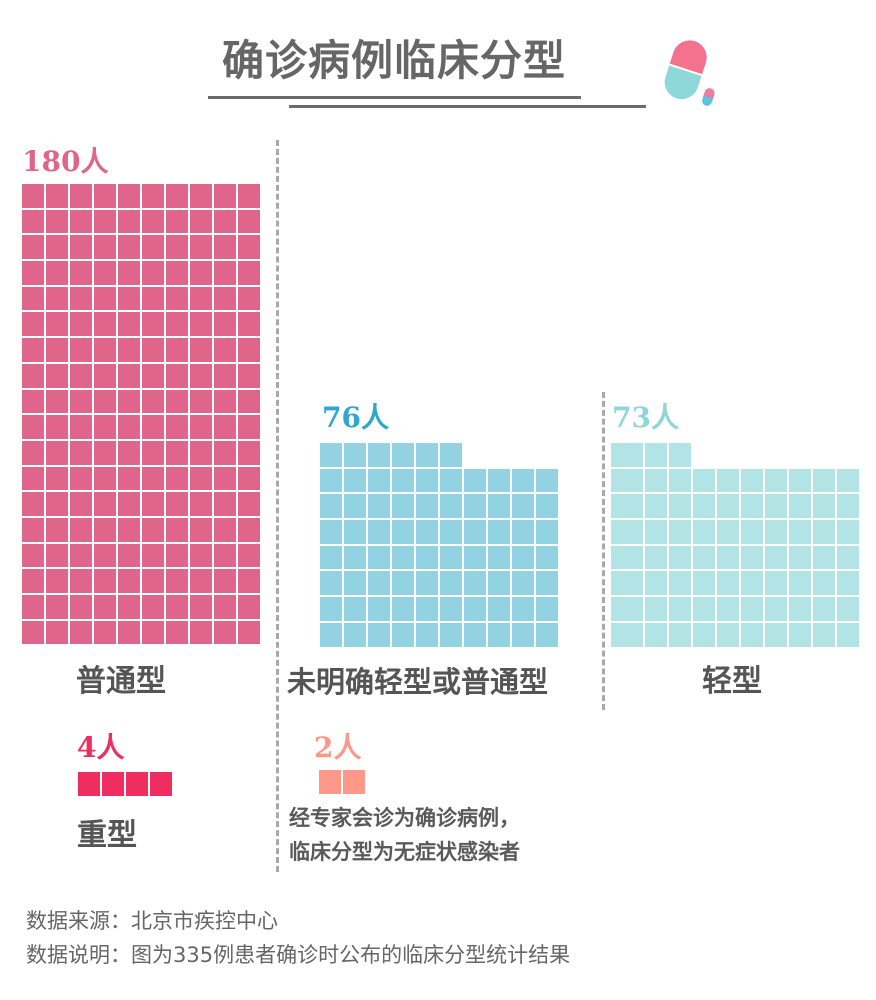 The height and width of the screenshot is (1000, 876). Describe the element at coordinates (645, 417) in the screenshot. I see `mild-count: 73人` at that location.